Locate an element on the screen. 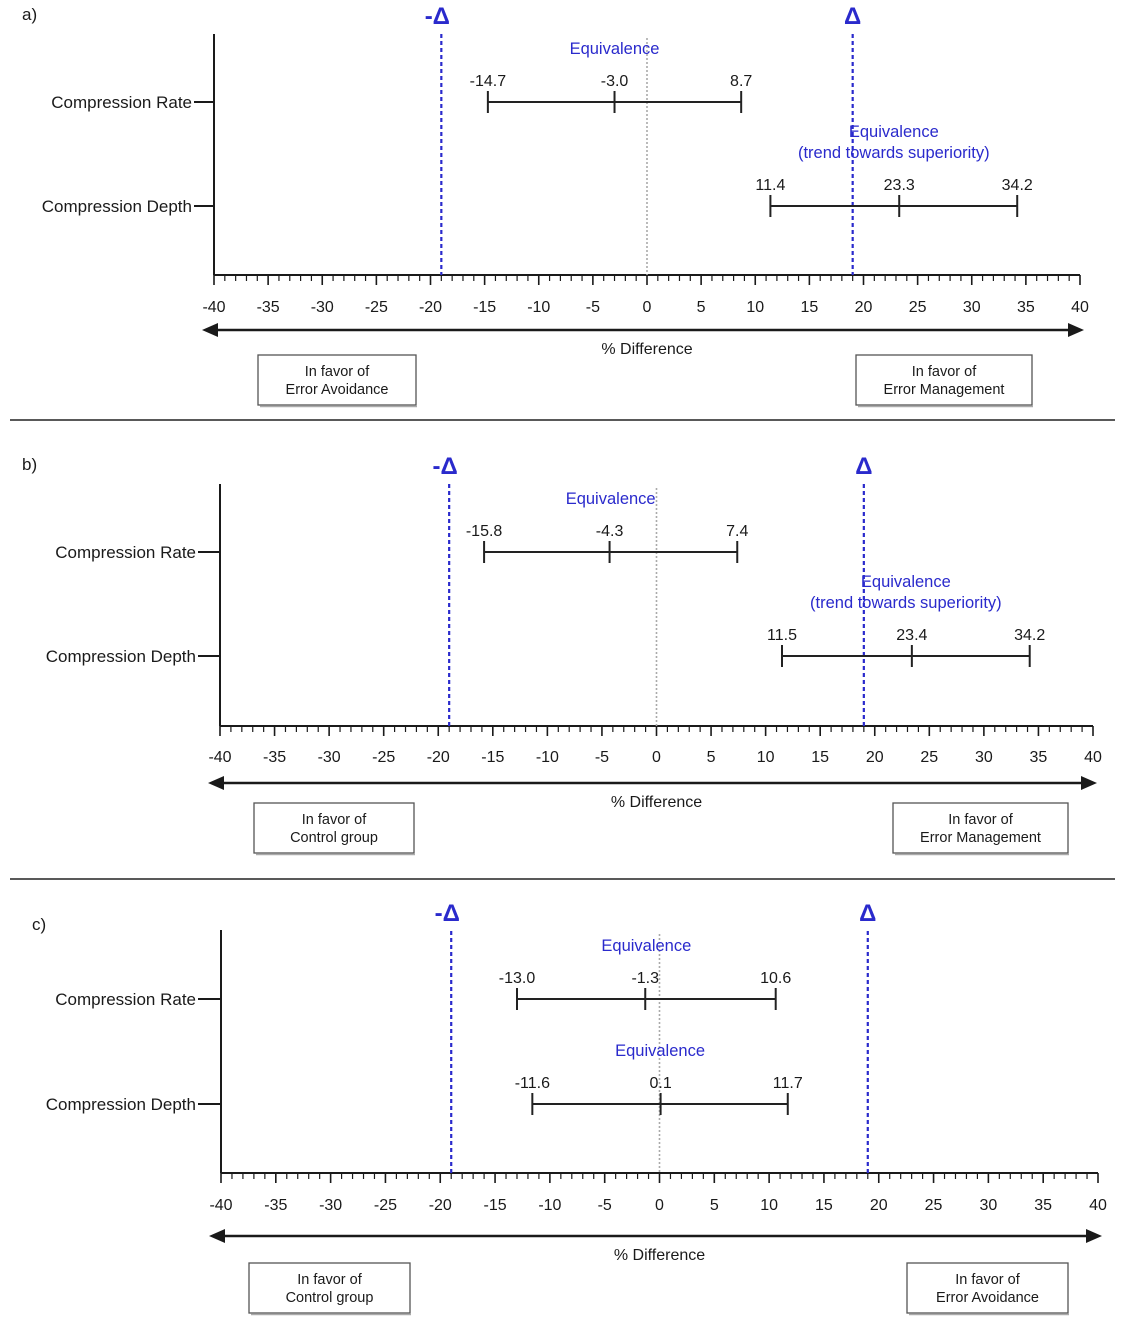 This screenshot has width=1123, height=1318. x-tick-label: -30 is located at coordinates (322, 307).